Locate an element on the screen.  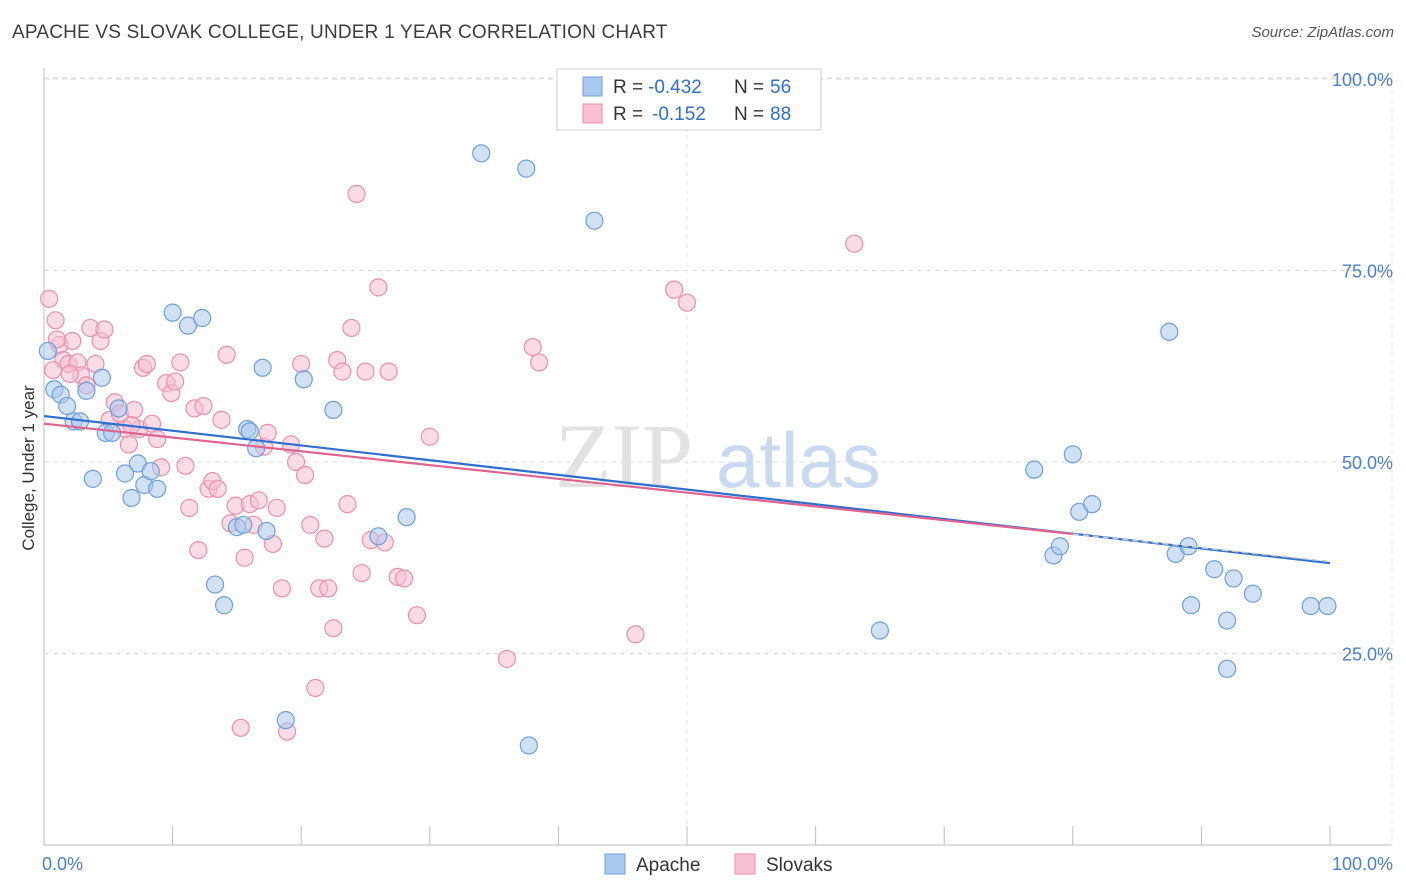
x-tick-label: 100.0% is located at coordinates (1362, 864).